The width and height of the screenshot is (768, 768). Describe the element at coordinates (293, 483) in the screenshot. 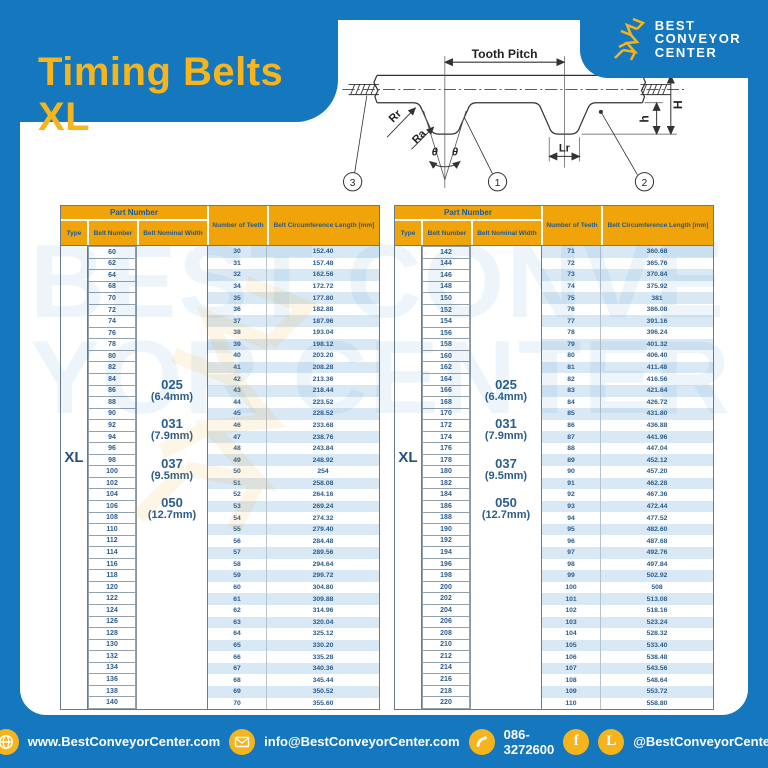

I see `table-row: 51 258.08` at that location.